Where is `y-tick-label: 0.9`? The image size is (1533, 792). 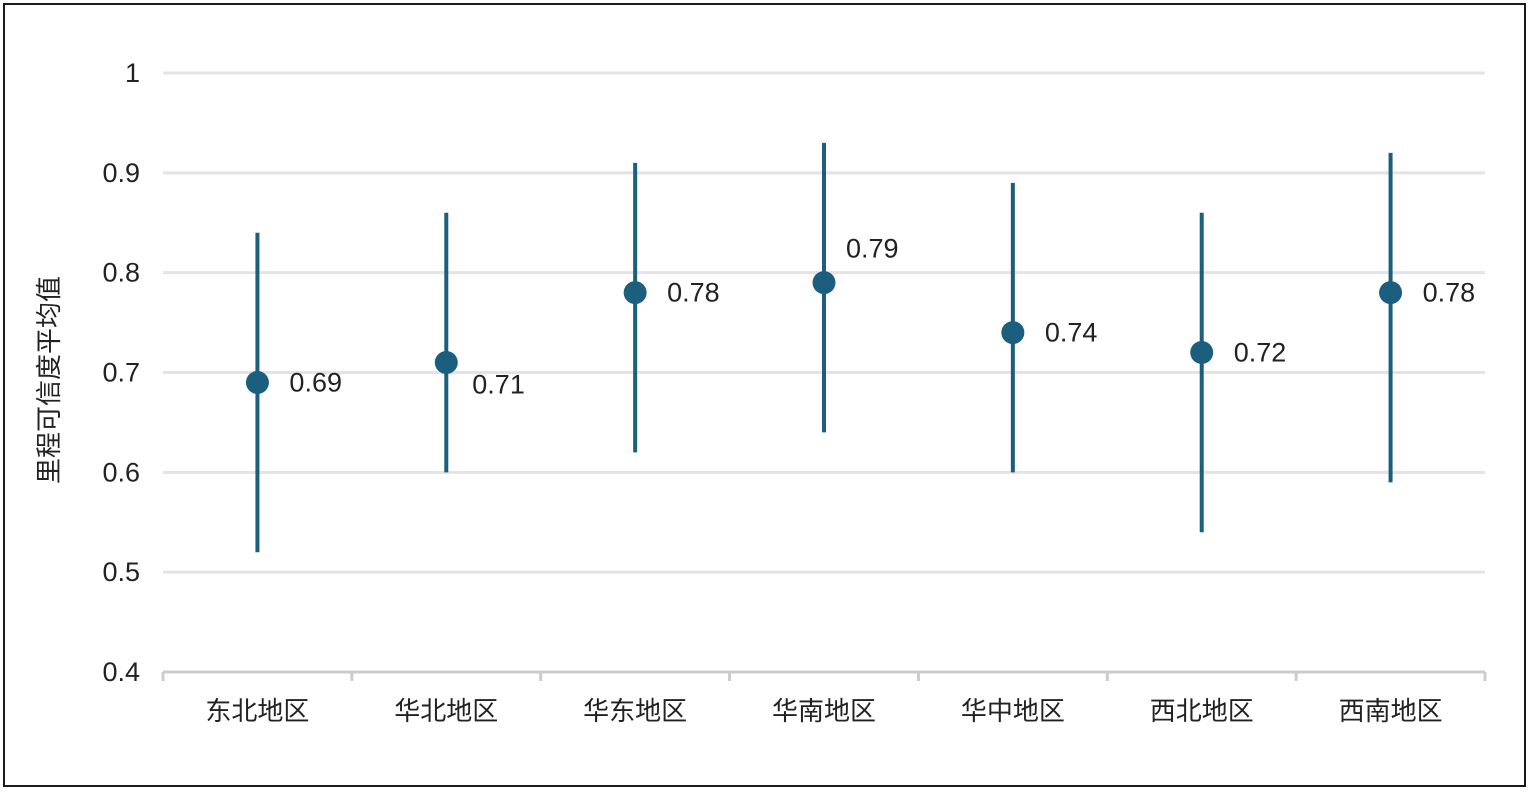
y-tick-label: 0.9 is located at coordinates (121, 173).